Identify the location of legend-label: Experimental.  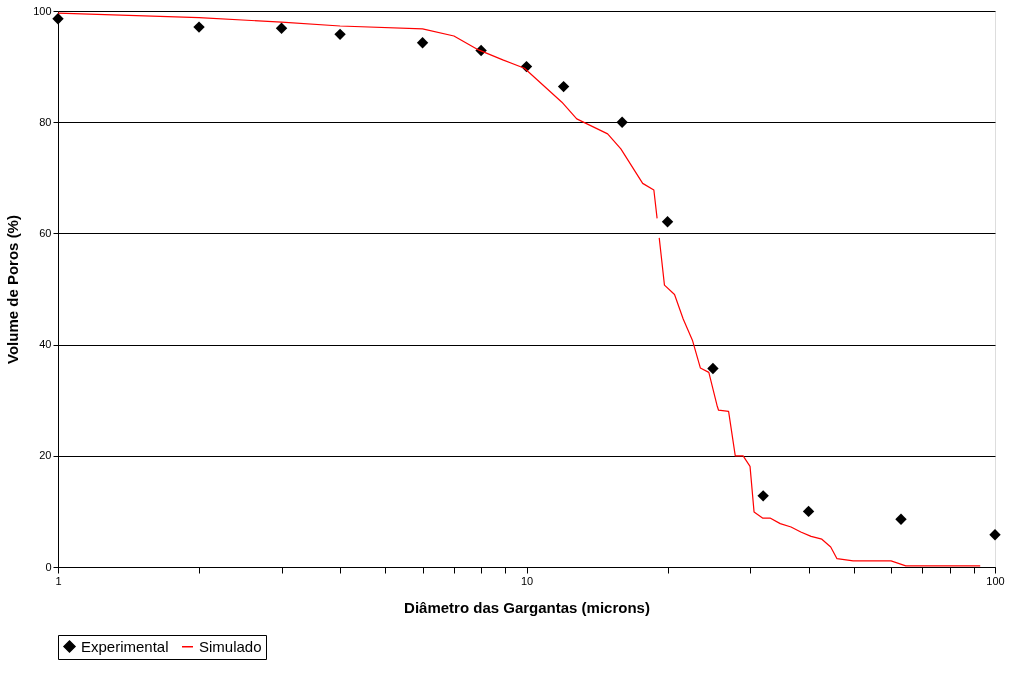
(125, 646).